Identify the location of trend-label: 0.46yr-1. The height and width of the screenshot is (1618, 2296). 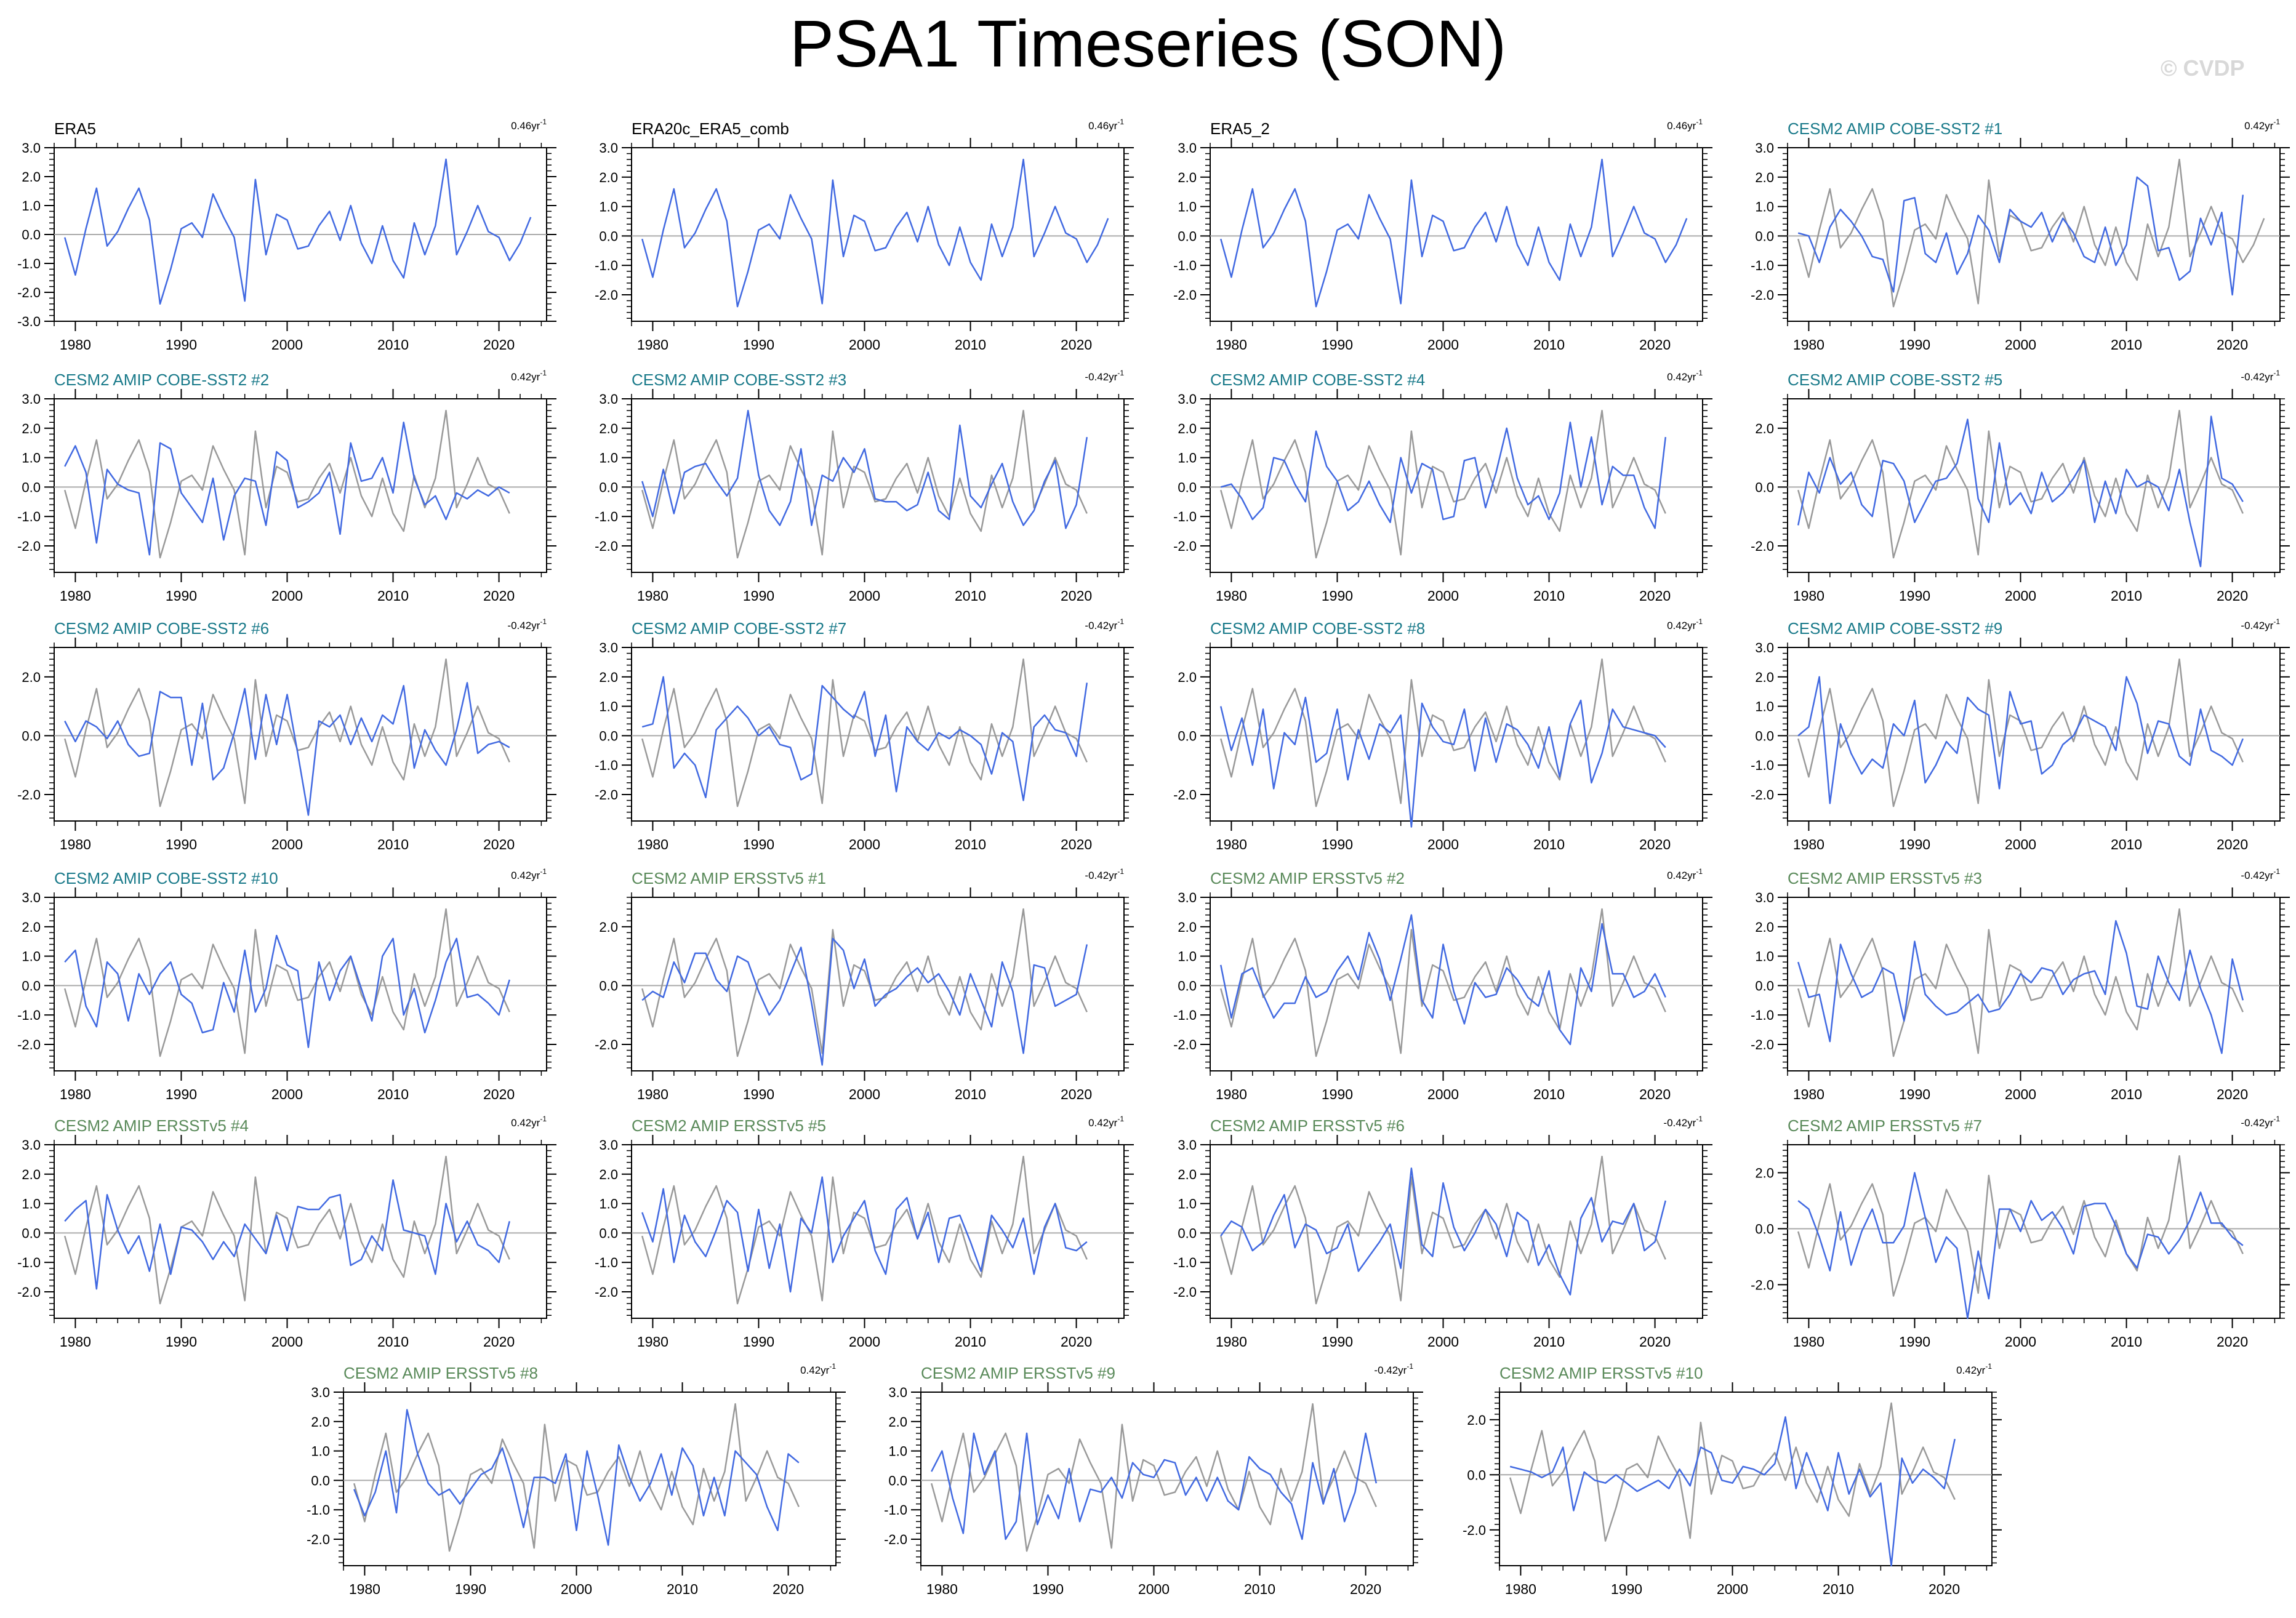
(1685, 125).